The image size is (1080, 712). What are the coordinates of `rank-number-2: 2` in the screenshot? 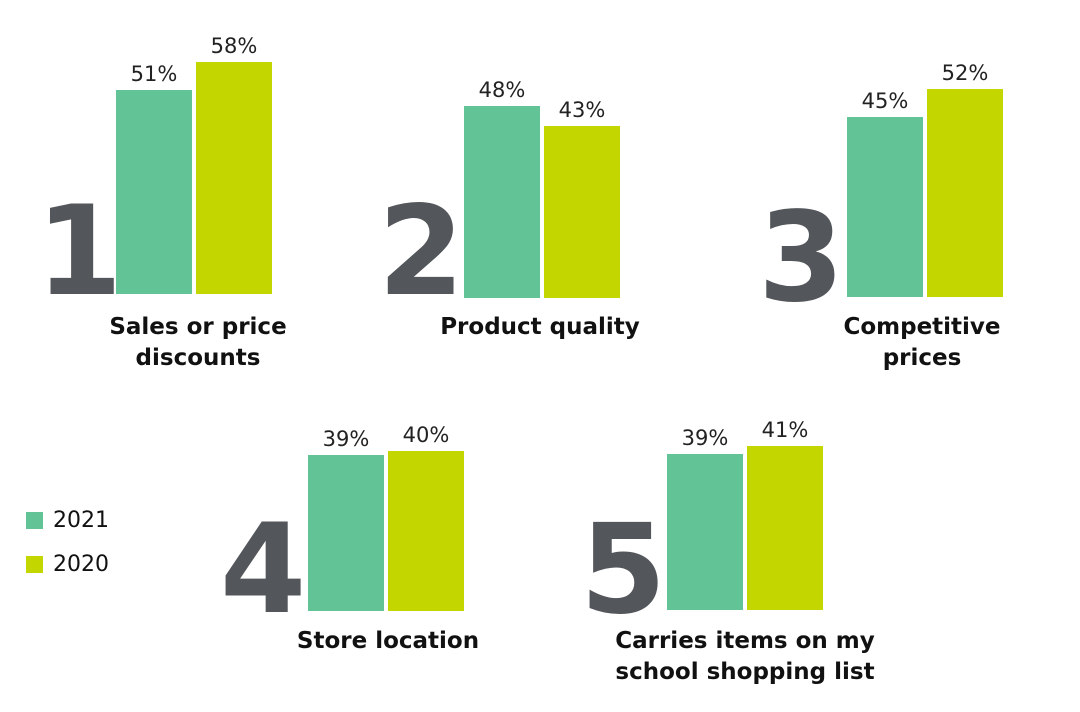 It's located at (421, 252).